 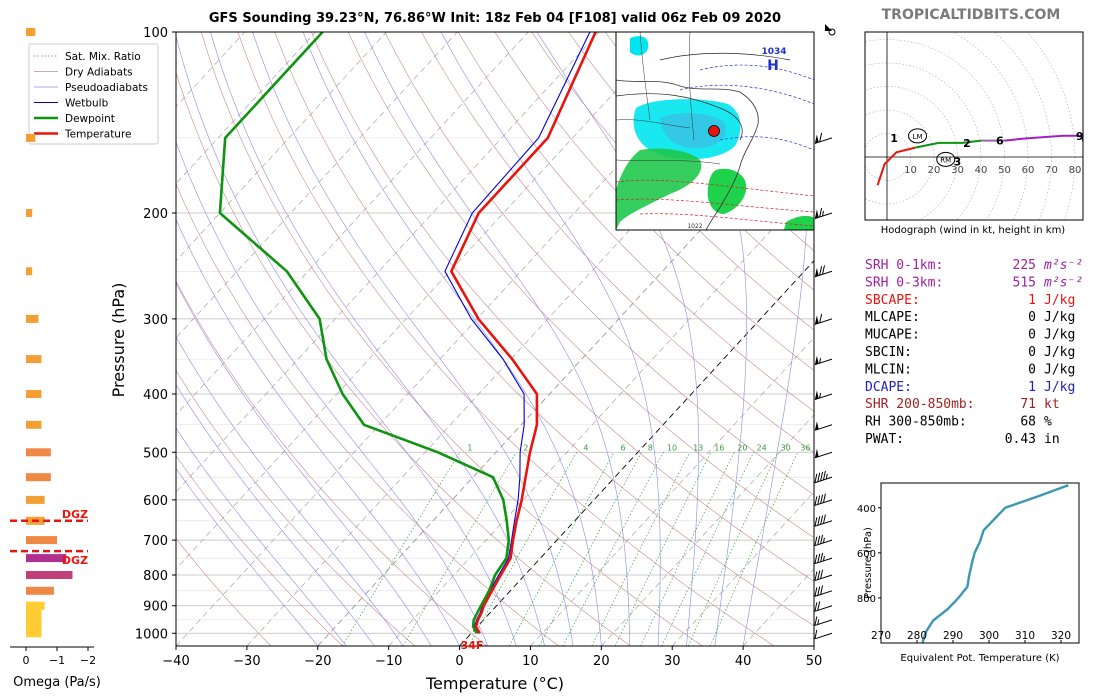 What do you see at coordinates (967, 143) in the screenshot?
I see `hodograph-height-label: 2` at bounding box center [967, 143].